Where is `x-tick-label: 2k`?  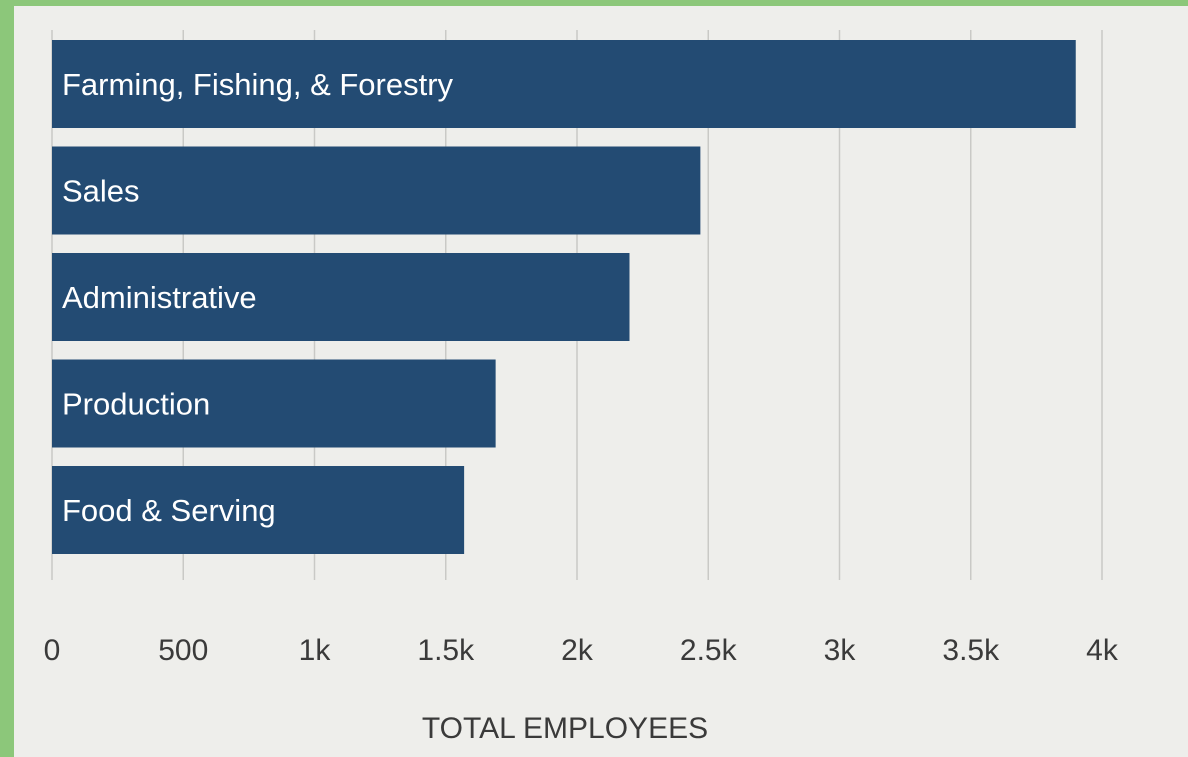 x-tick-label: 2k is located at coordinates (577, 650).